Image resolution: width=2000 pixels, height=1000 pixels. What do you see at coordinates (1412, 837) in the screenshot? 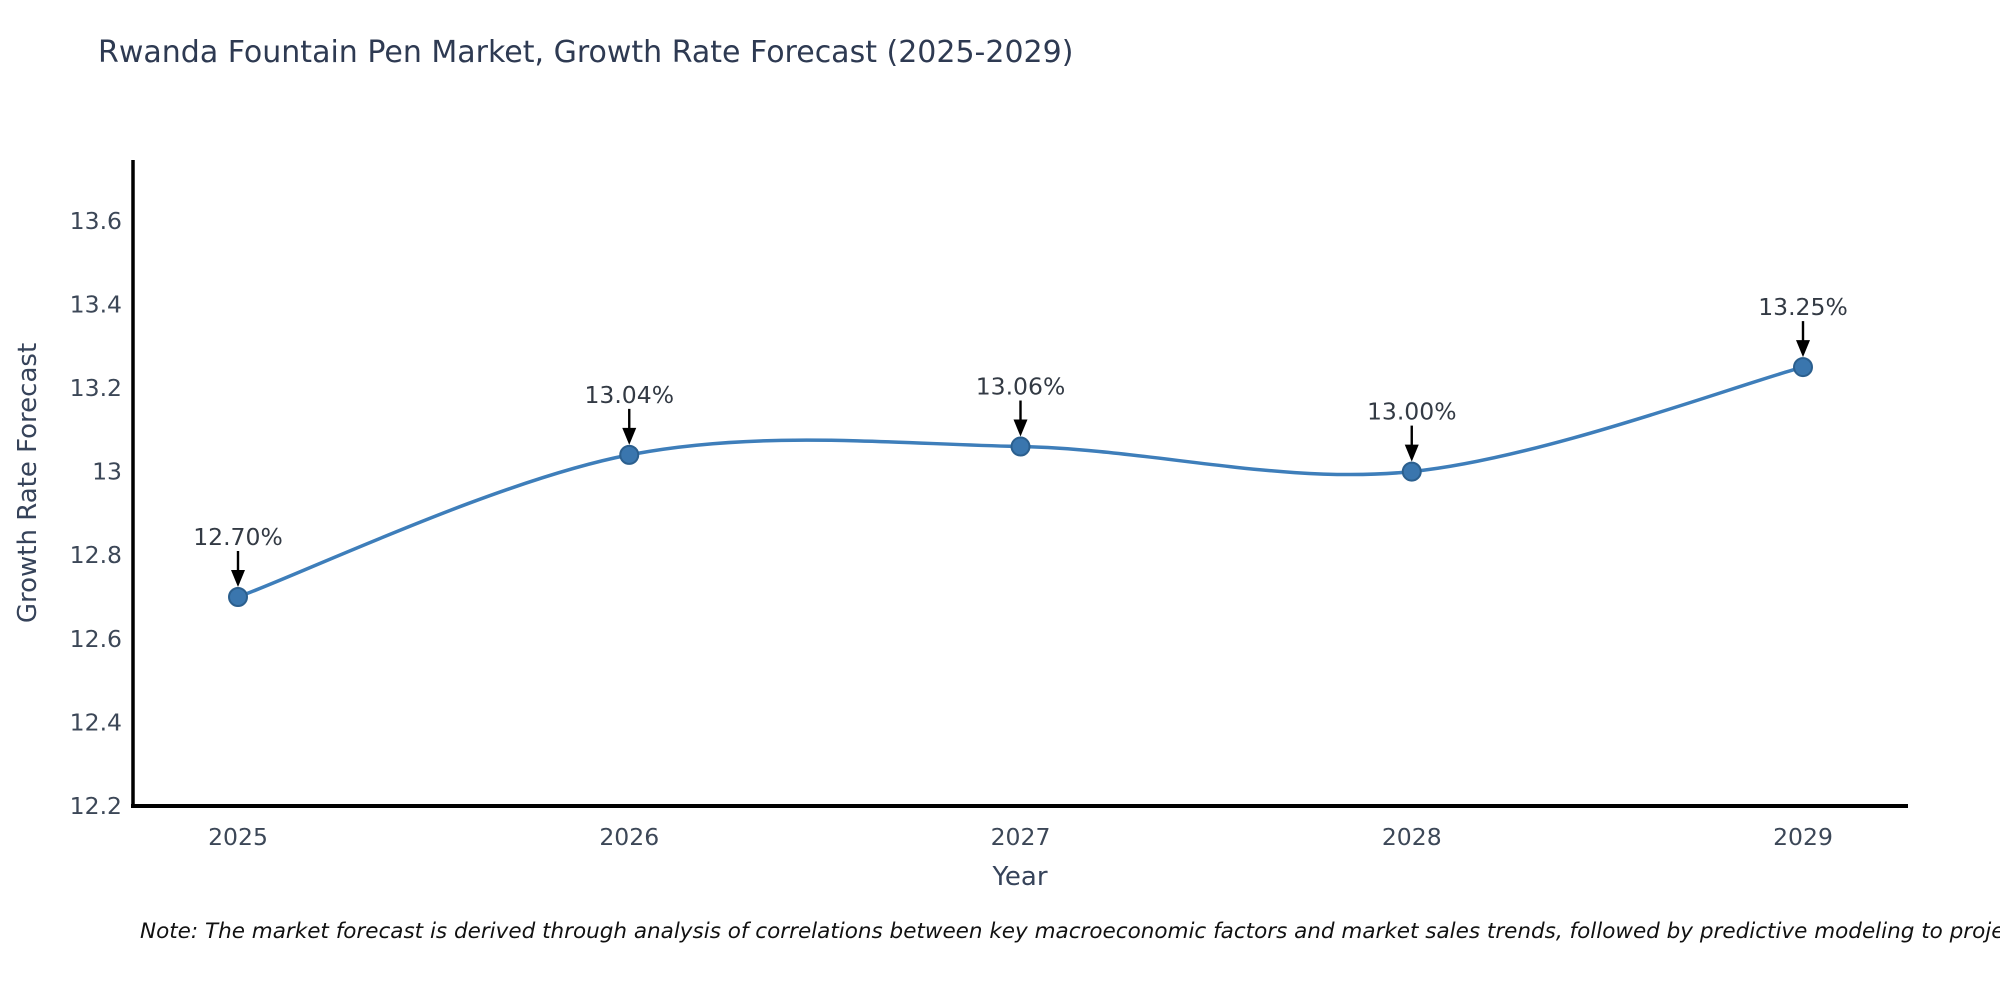
I see `x-tick-label: 2028` at bounding box center [1412, 837].